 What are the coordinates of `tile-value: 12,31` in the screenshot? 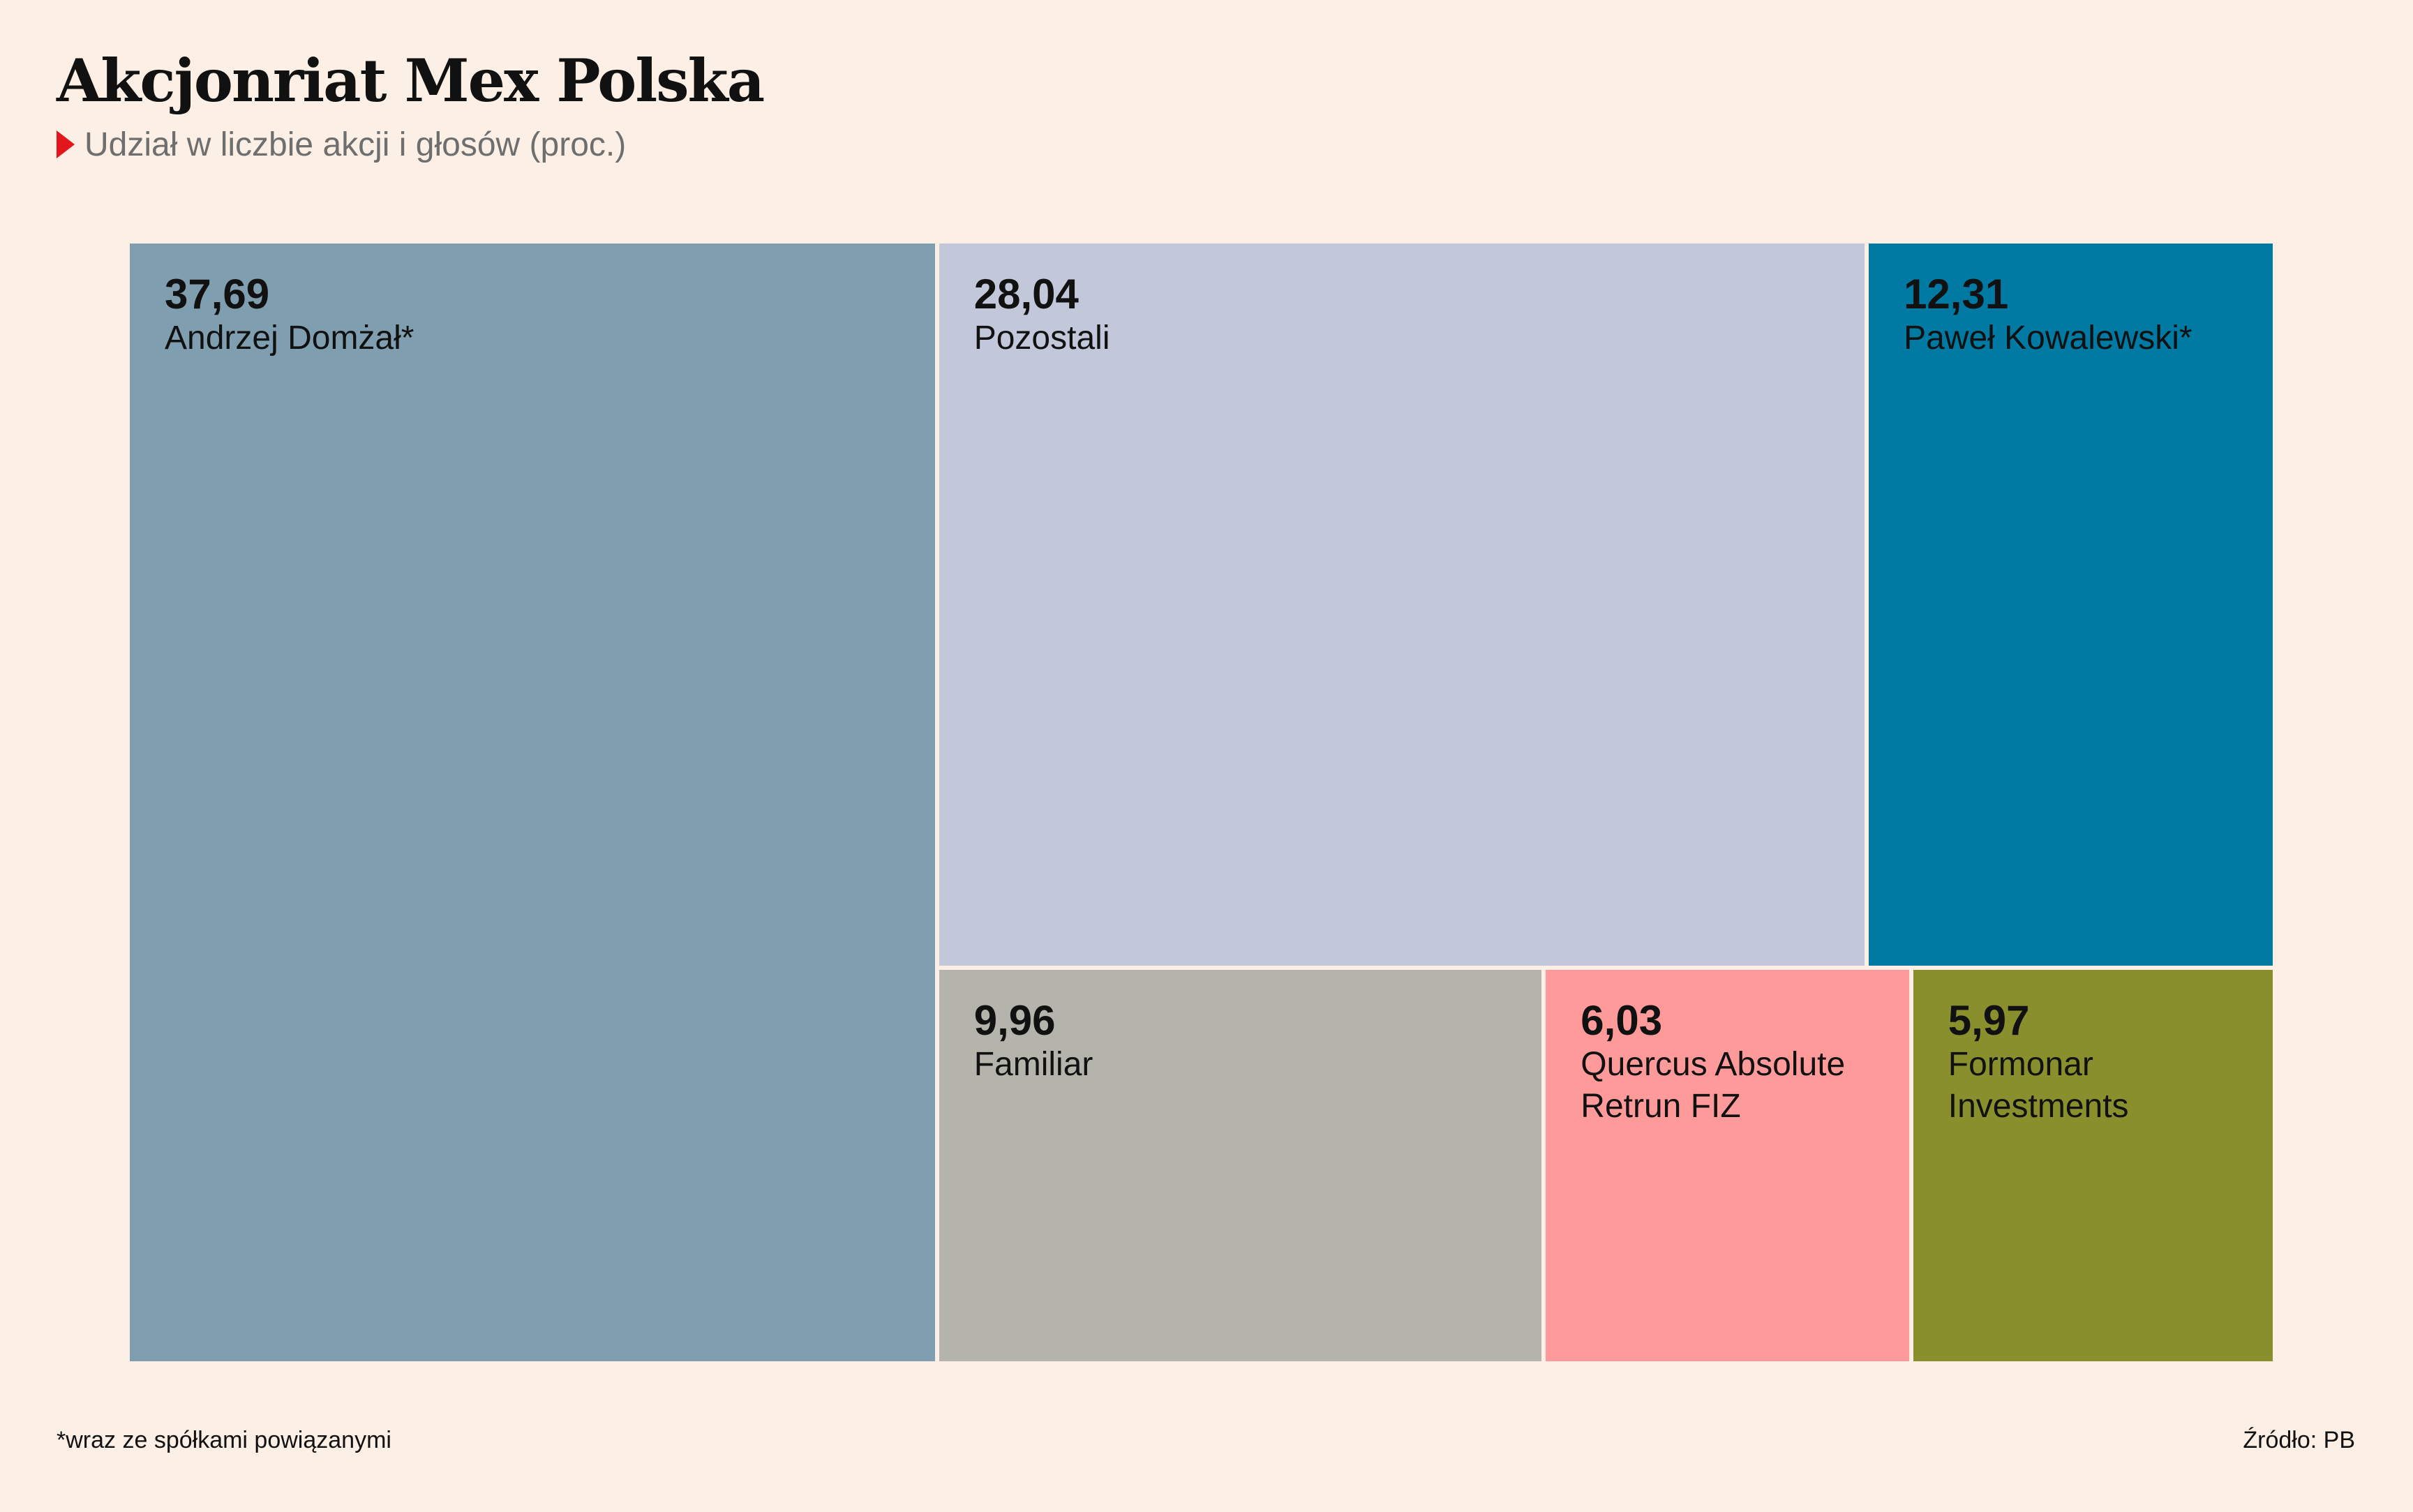 It's located at (1956, 294).